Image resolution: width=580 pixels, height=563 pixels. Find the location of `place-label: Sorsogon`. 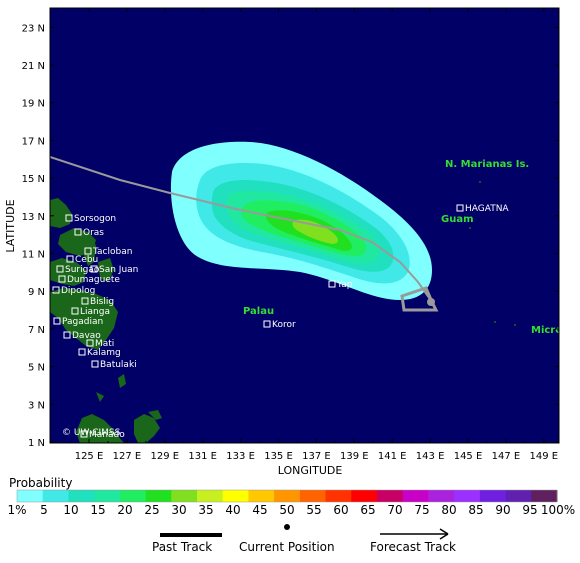

place-label: Sorsogon is located at coordinates (95, 219).